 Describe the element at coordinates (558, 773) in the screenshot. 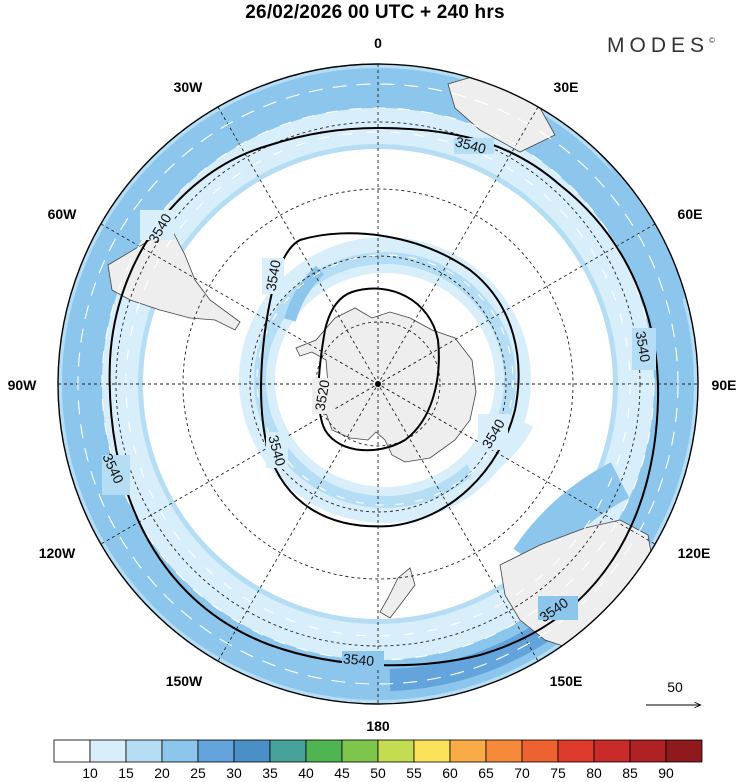

I see `colorbar-tick-label: 75` at that location.